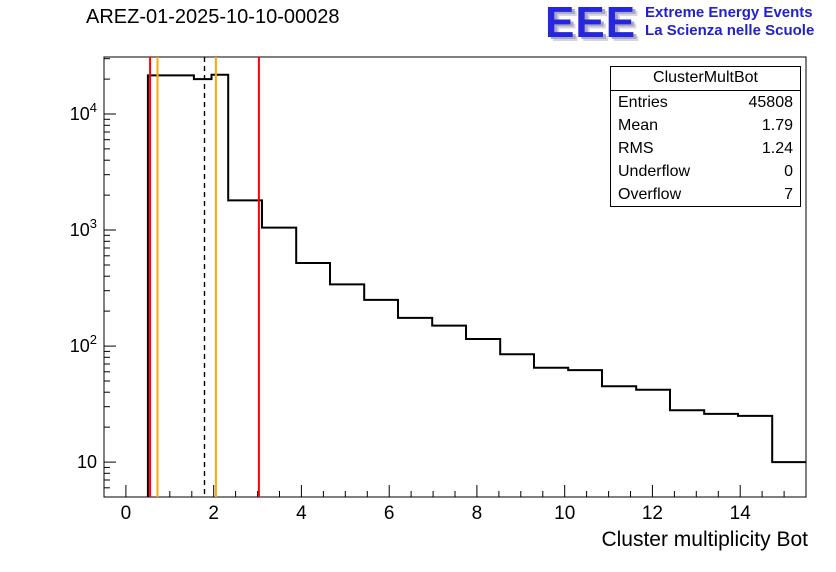 This screenshot has width=836, height=572. Describe the element at coordinates (771, 102) in the screenshot. I see `stats-row-value: 45808` at that location.